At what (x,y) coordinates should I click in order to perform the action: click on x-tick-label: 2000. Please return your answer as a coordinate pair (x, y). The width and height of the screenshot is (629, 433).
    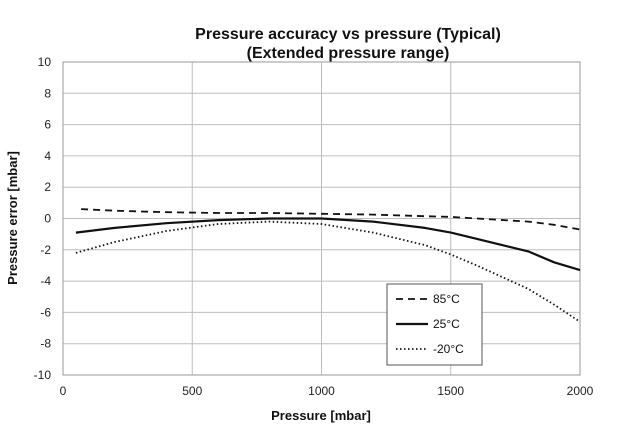
    Looking at the image, I should click on (580, 391).